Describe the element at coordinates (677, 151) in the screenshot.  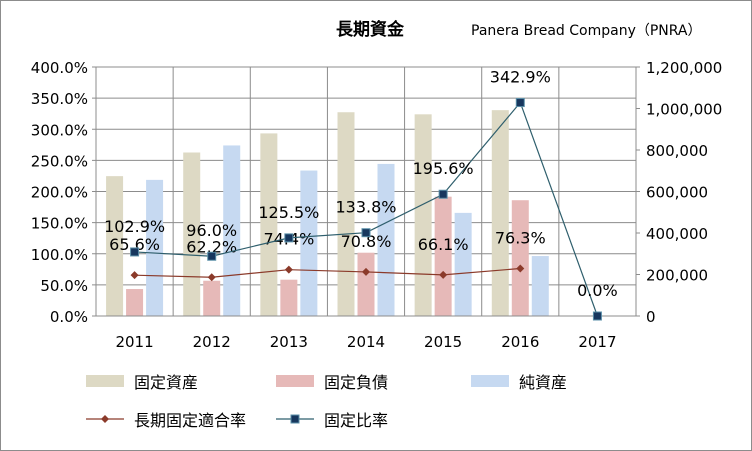
I see `right-axis-tick-label: 800,000` at that location.